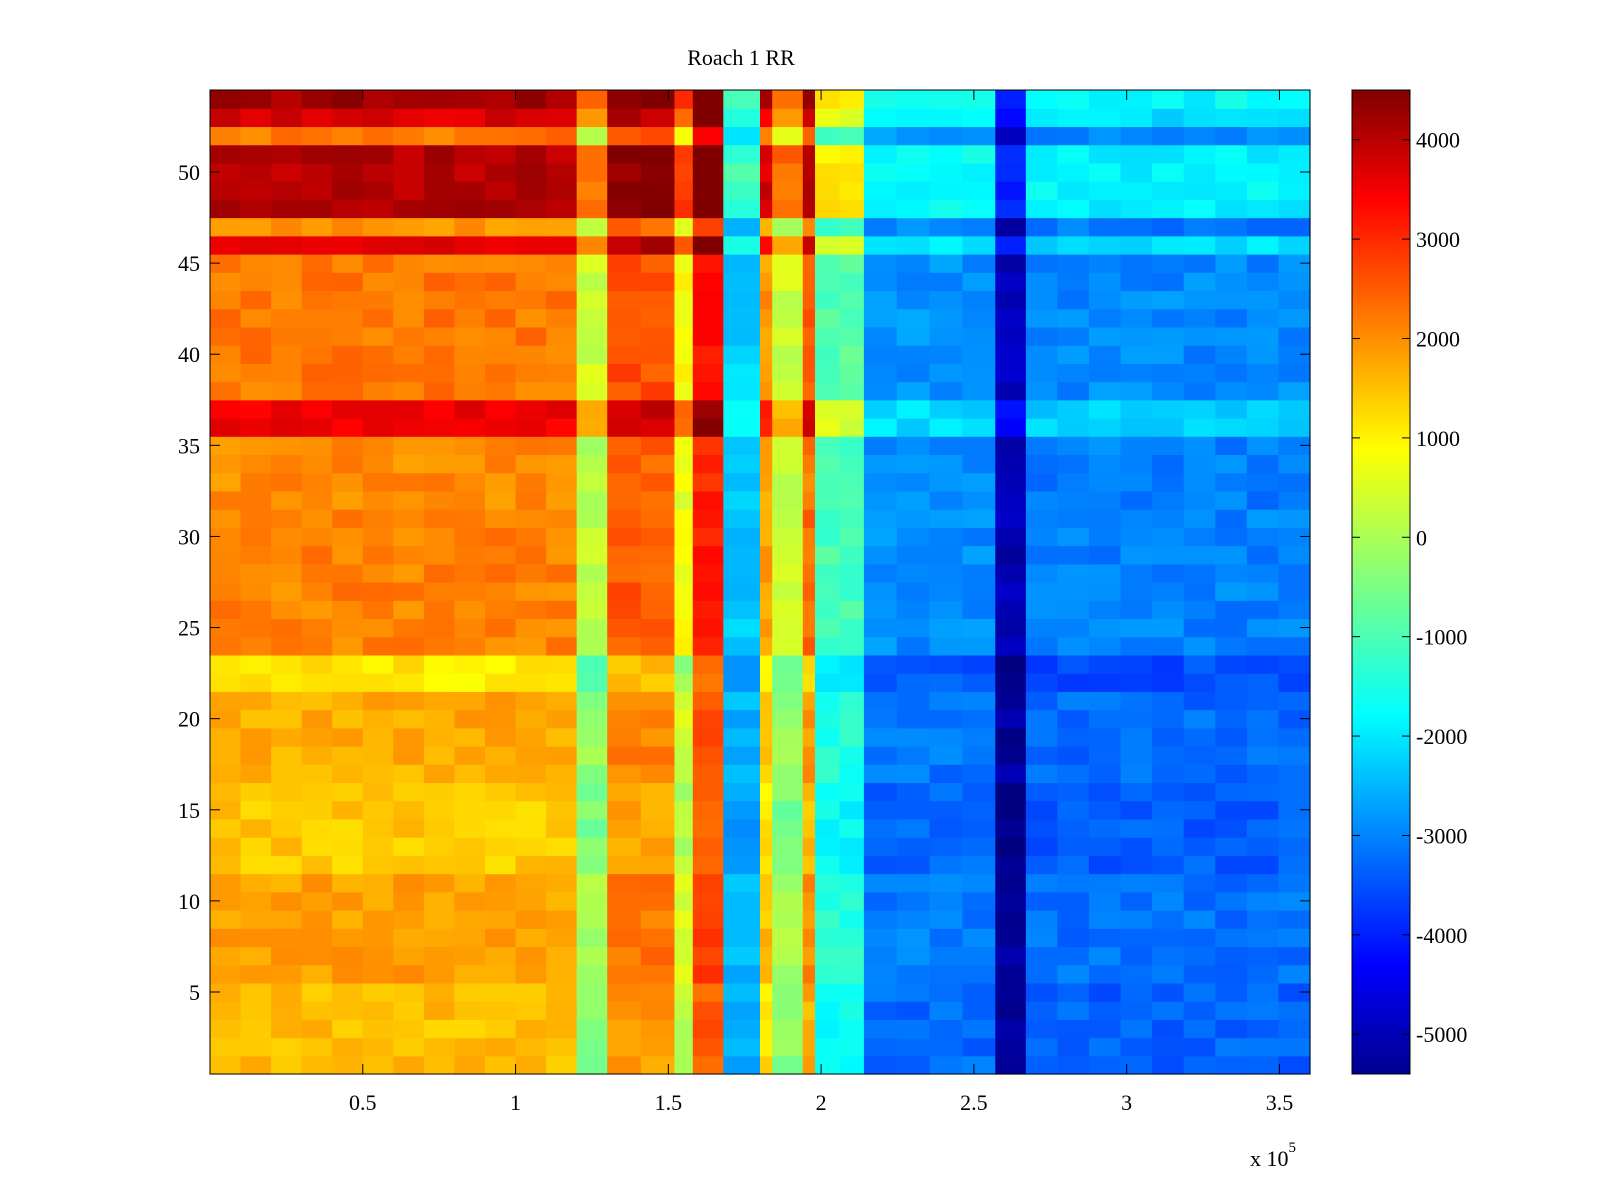 This screenshot has width=1600, height=1200. What do you see at coordinates (189, 536) in the screenshot?
I see `y-tick-label: 30` at bounding box center [189, 536].